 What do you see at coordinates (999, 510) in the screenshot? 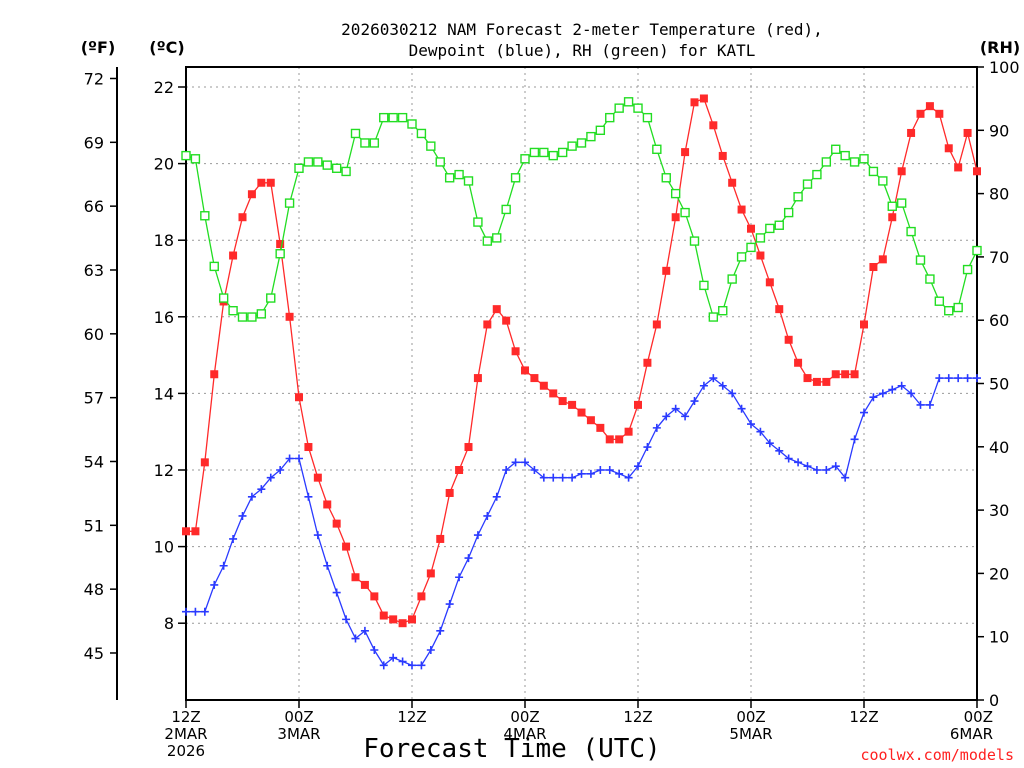
I see `rh-tick-label: 30` at bounding box center [999, 510].